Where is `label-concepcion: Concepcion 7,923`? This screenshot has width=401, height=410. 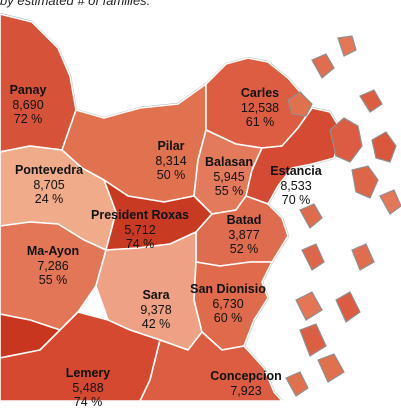 label-concepcion: Concepcion 7,923 is located at coordinates (246, 383).